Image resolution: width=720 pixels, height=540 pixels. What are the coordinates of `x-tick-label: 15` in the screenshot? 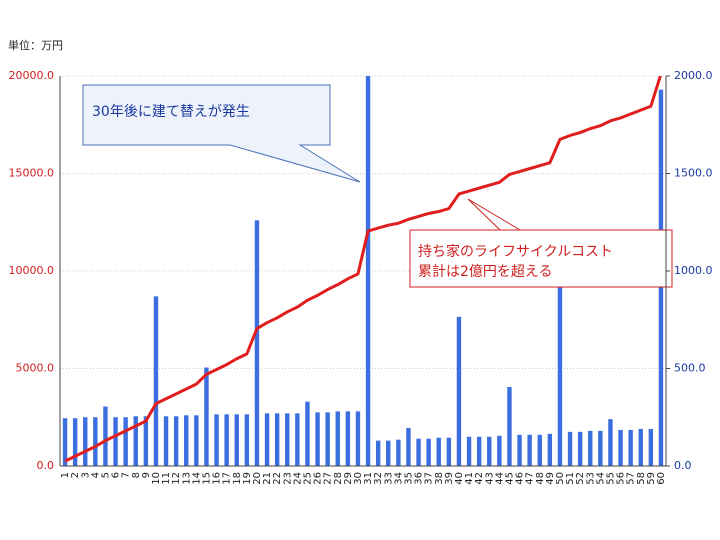 It's located at (206, 478).